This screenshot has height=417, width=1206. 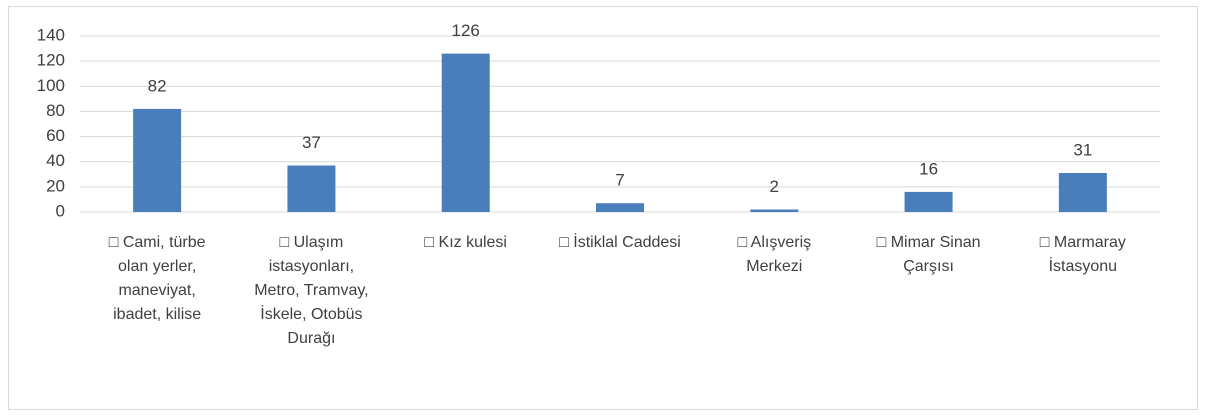 I want to click on y-tick-label: 60, so click(x=55, y=135).